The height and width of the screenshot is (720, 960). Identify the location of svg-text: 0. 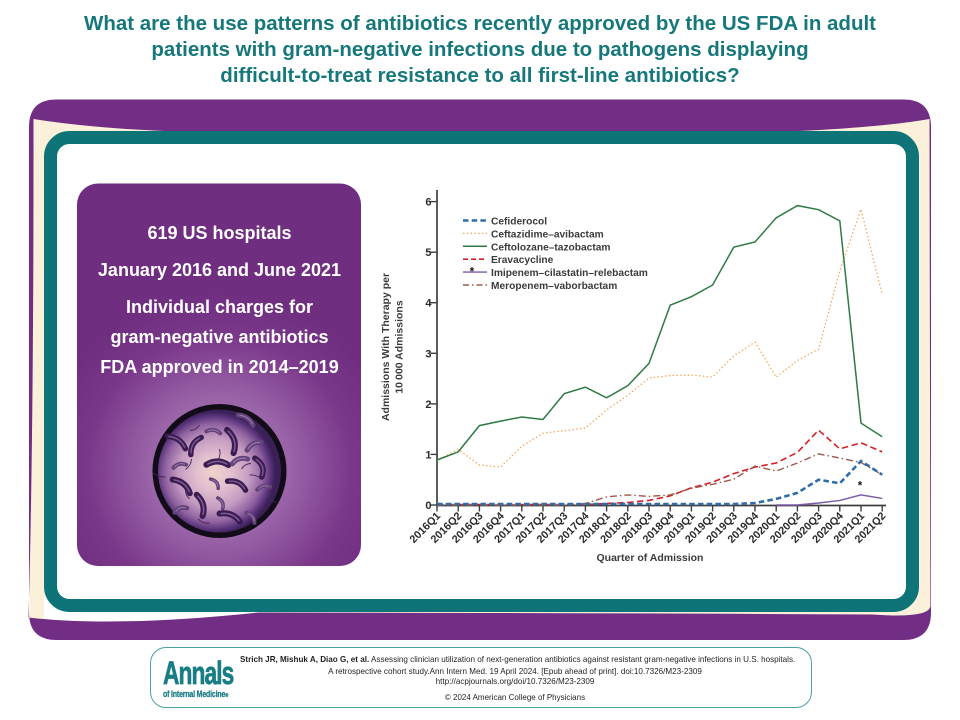
(428, 506).